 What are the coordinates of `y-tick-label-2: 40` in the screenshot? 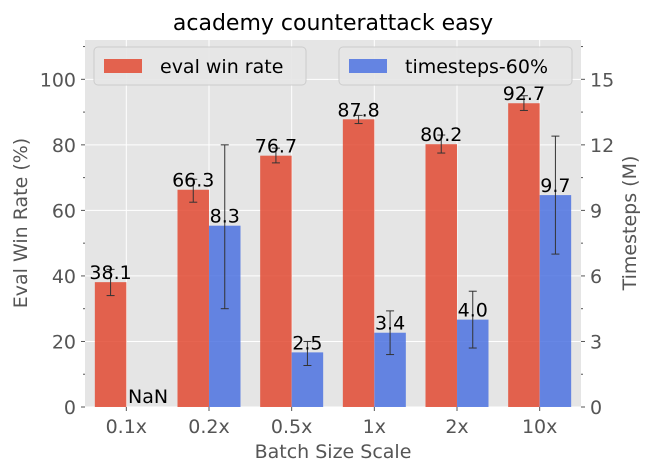 It's located at (64, 277).